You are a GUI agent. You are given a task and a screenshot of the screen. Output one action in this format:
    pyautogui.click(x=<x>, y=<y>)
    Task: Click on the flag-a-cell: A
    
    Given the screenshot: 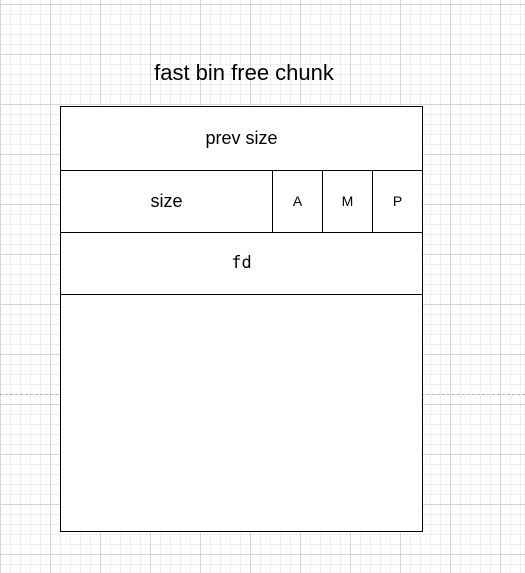 What is the action you would take?
    pyautogui.click(x=298, y=201)
    